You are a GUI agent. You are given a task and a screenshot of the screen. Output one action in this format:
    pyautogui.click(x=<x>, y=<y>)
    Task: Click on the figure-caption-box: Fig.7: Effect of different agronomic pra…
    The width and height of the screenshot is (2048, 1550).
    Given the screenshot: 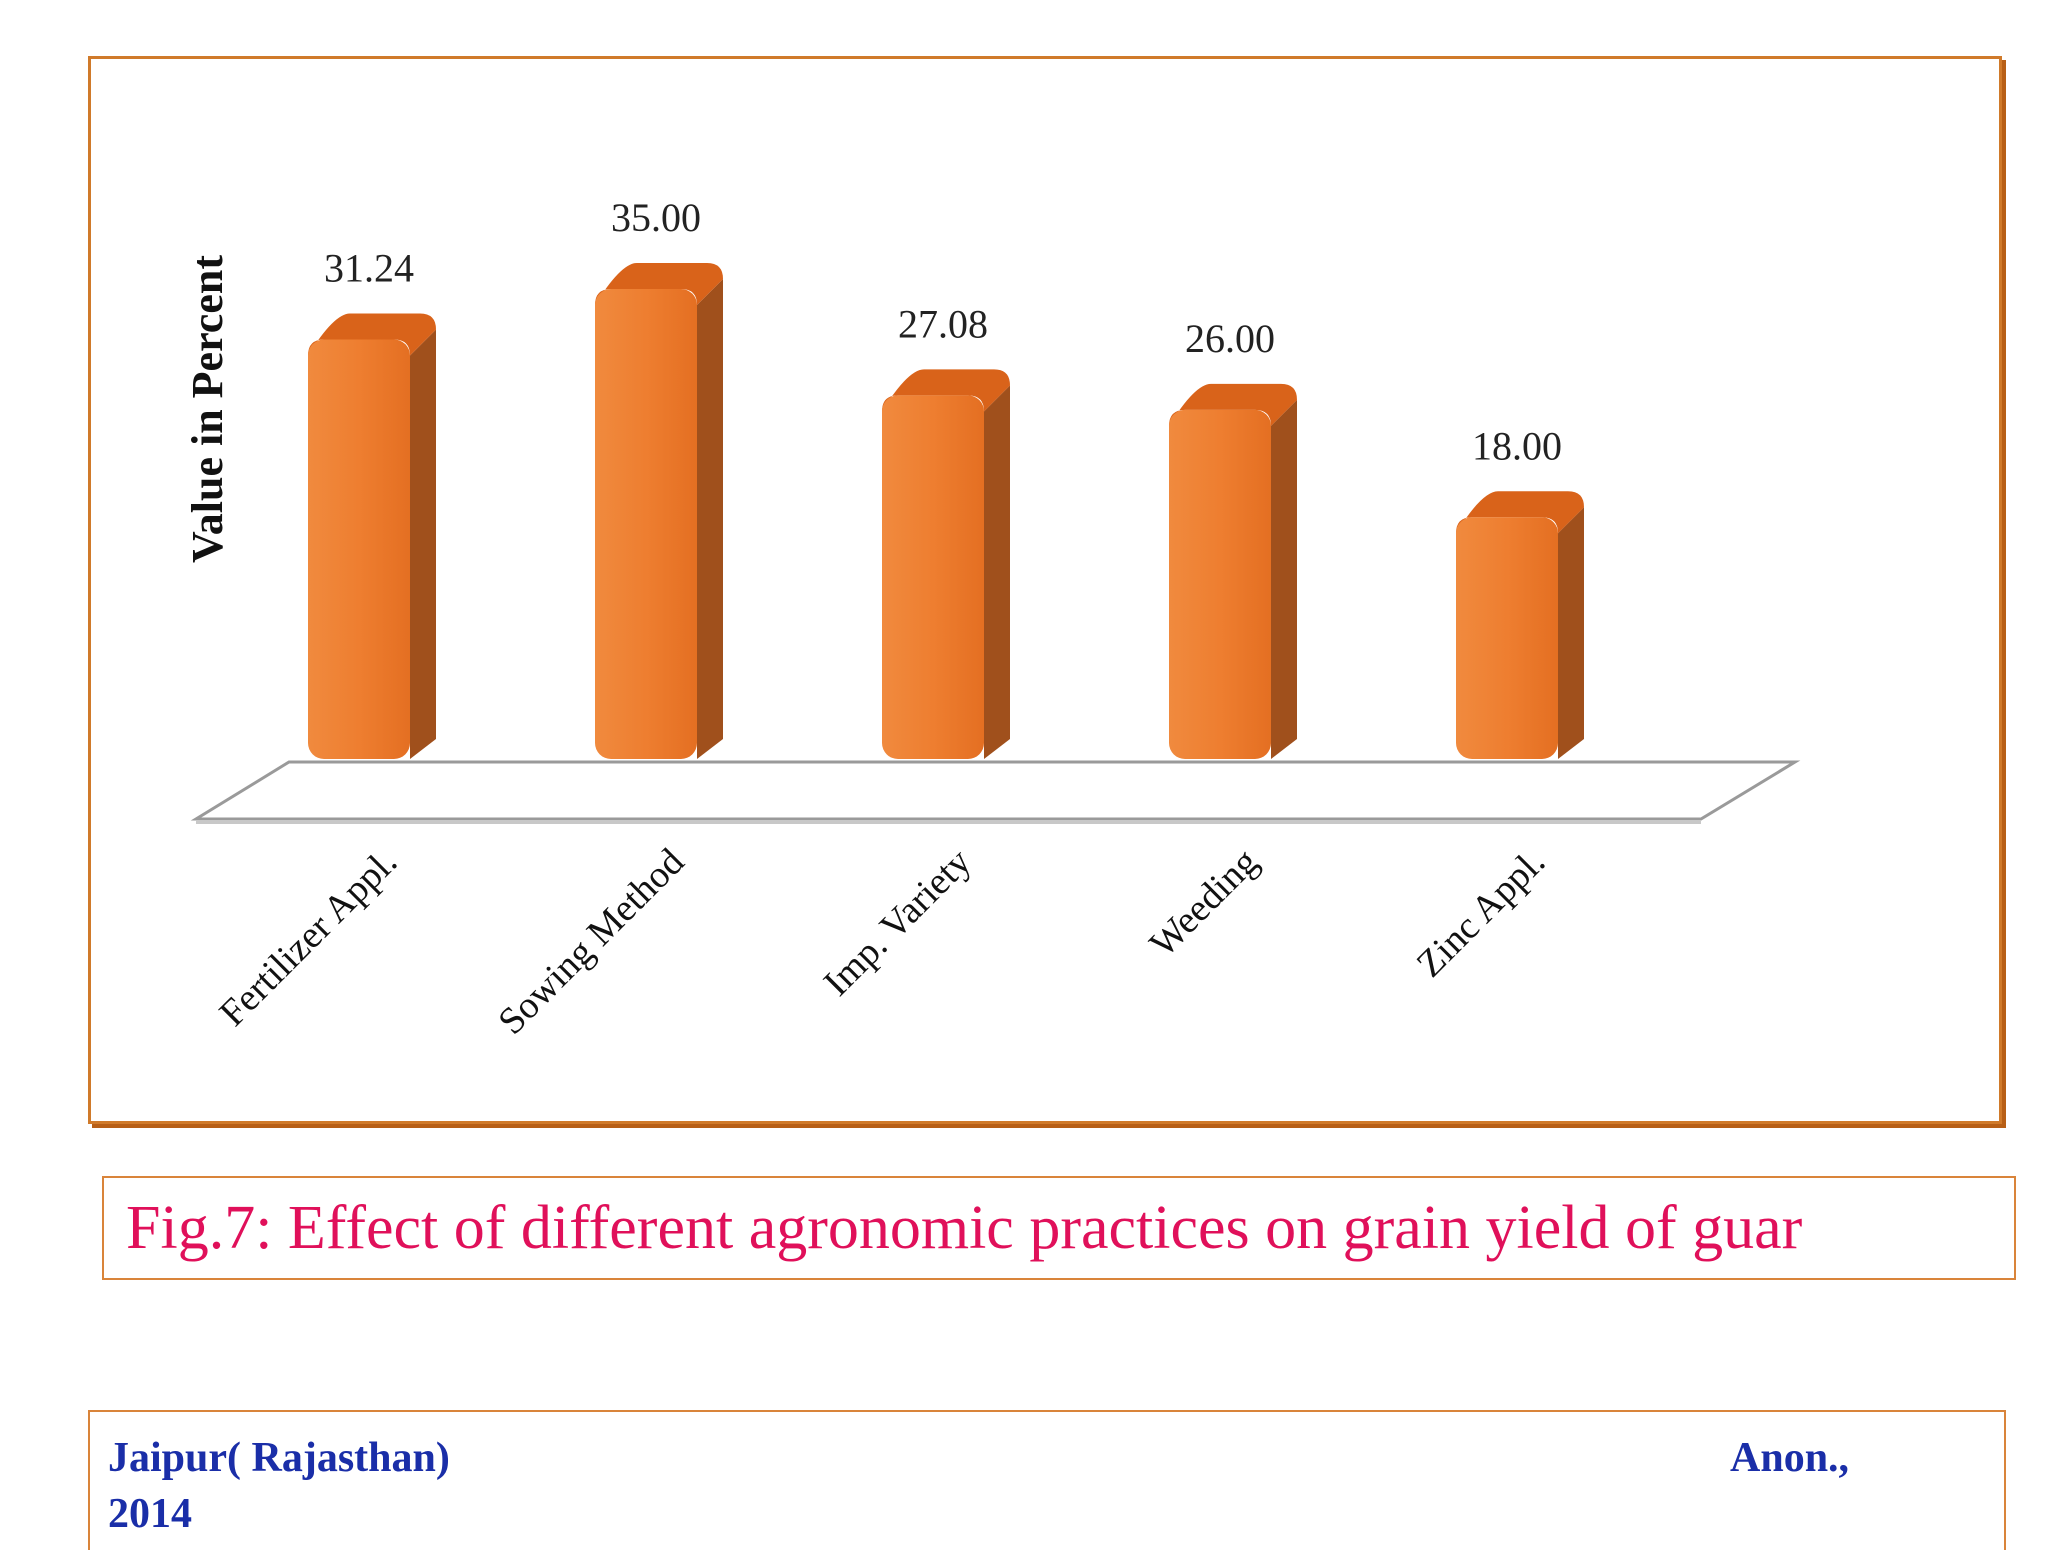 What is the action you would take?
    pyautogui.click(x=1059, y=1228)
    